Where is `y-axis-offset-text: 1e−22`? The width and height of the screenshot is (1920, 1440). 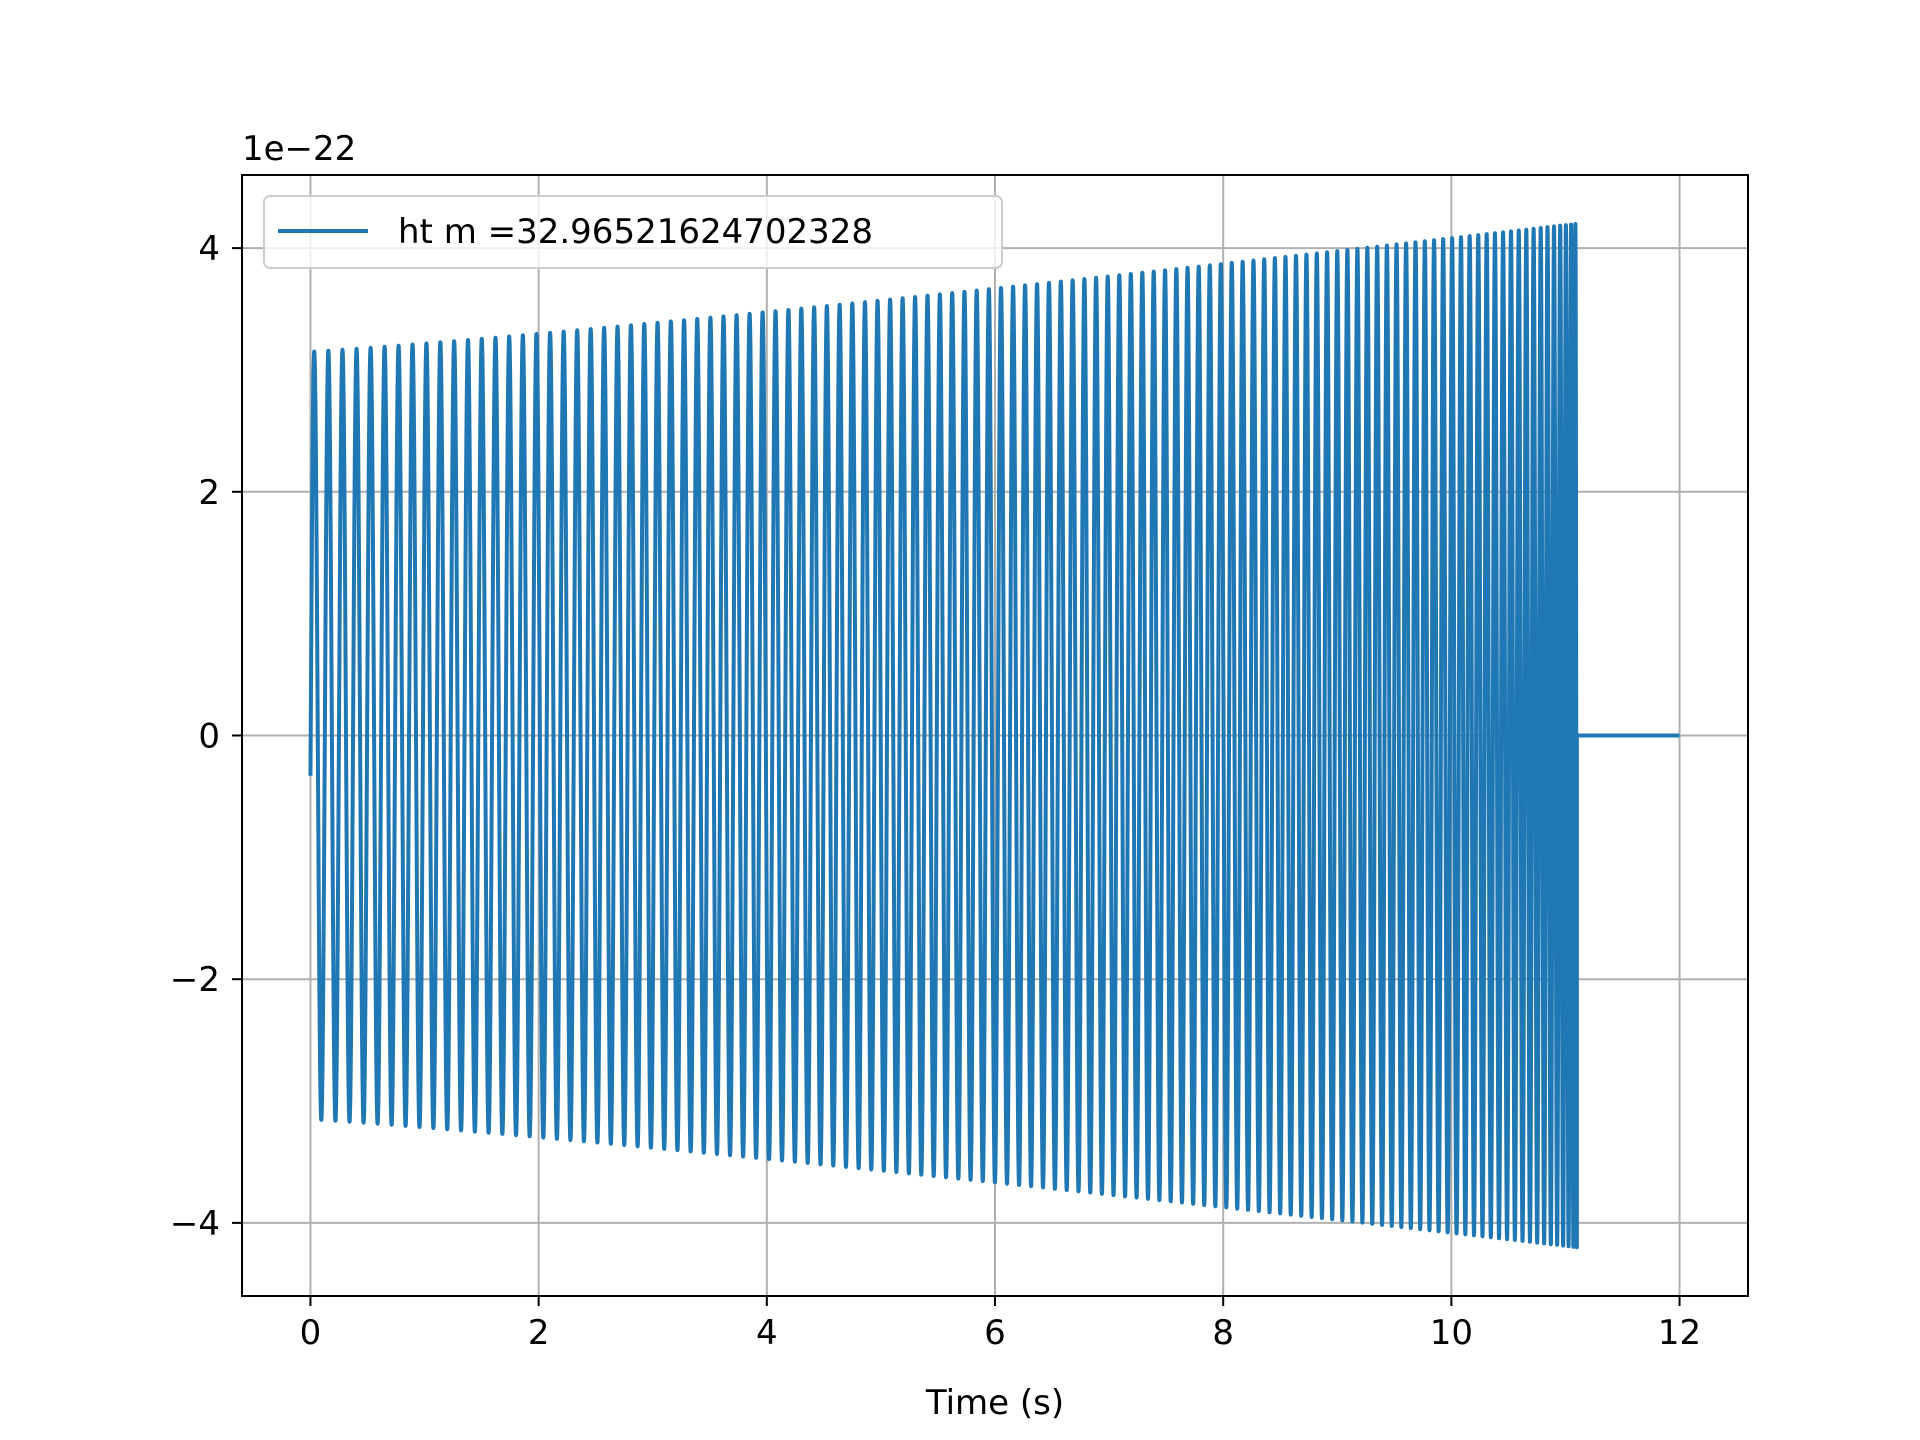 y-axis-offset-text: 1e−22 is located at coordinates (299, 149).